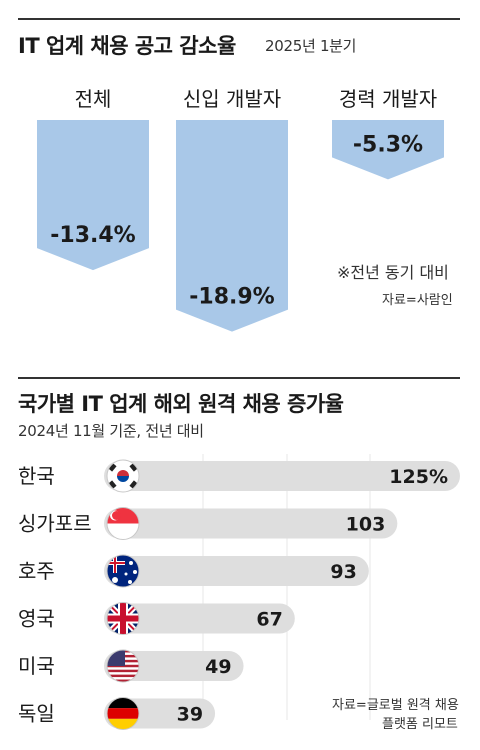  Describe the element at coordinates (123, 666) in the screenshot. I see `usa-flag` at that location.